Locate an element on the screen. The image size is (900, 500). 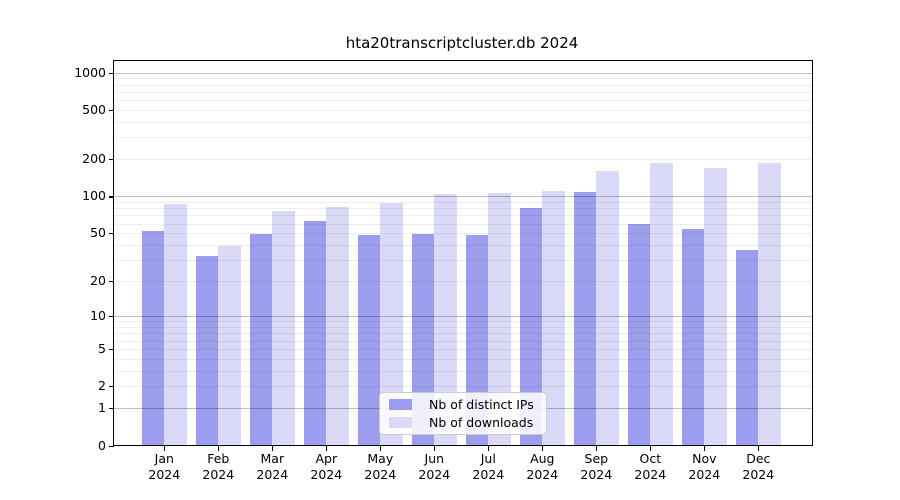
bar-downloads-may is located at coordinates (391, 323).